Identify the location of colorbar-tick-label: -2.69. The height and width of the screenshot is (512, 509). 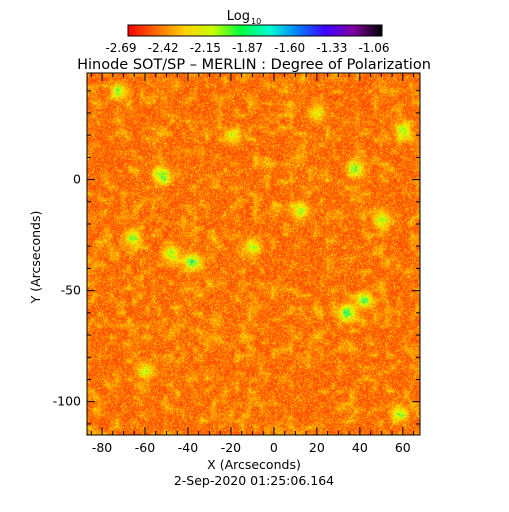
(120, 48).